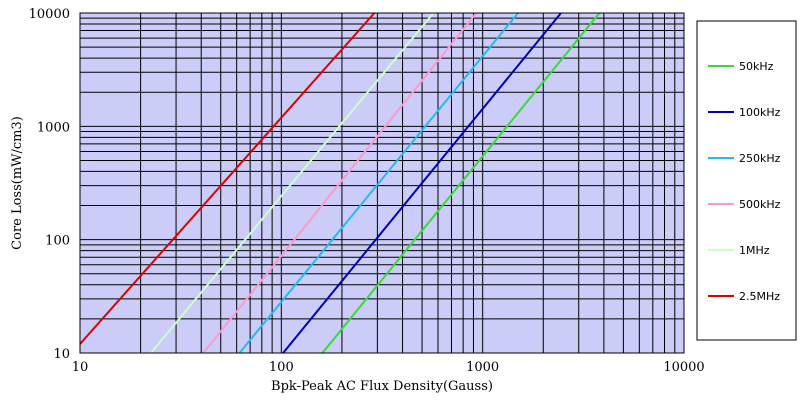  I want to click on legend-item: 250kHz, so click(744, 158).